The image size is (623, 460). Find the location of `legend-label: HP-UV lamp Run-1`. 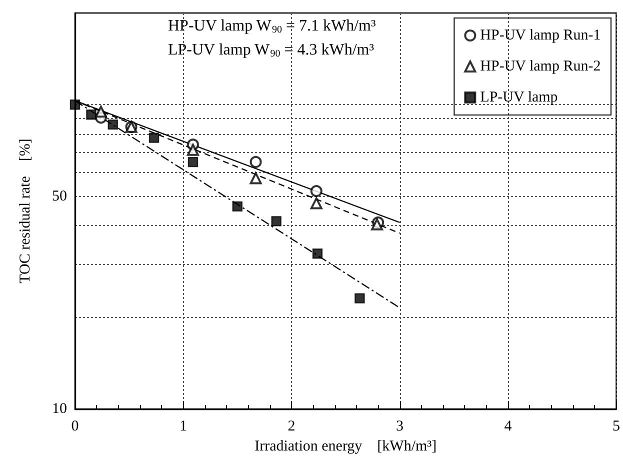

legend-label: HP-UV lamp Run-1 is located at coordinates (540, 36).